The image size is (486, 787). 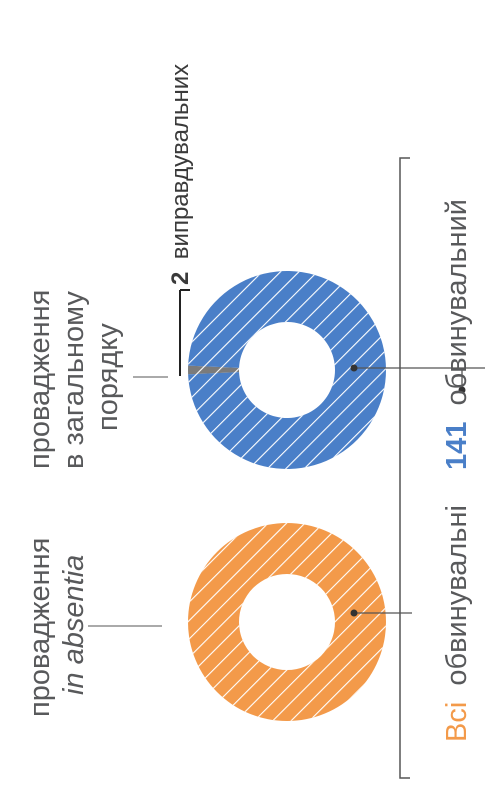 What do you see at coordinates (404, 468) in the screenshot?
I see `legend-bracket` at bounding box center [404, 468].